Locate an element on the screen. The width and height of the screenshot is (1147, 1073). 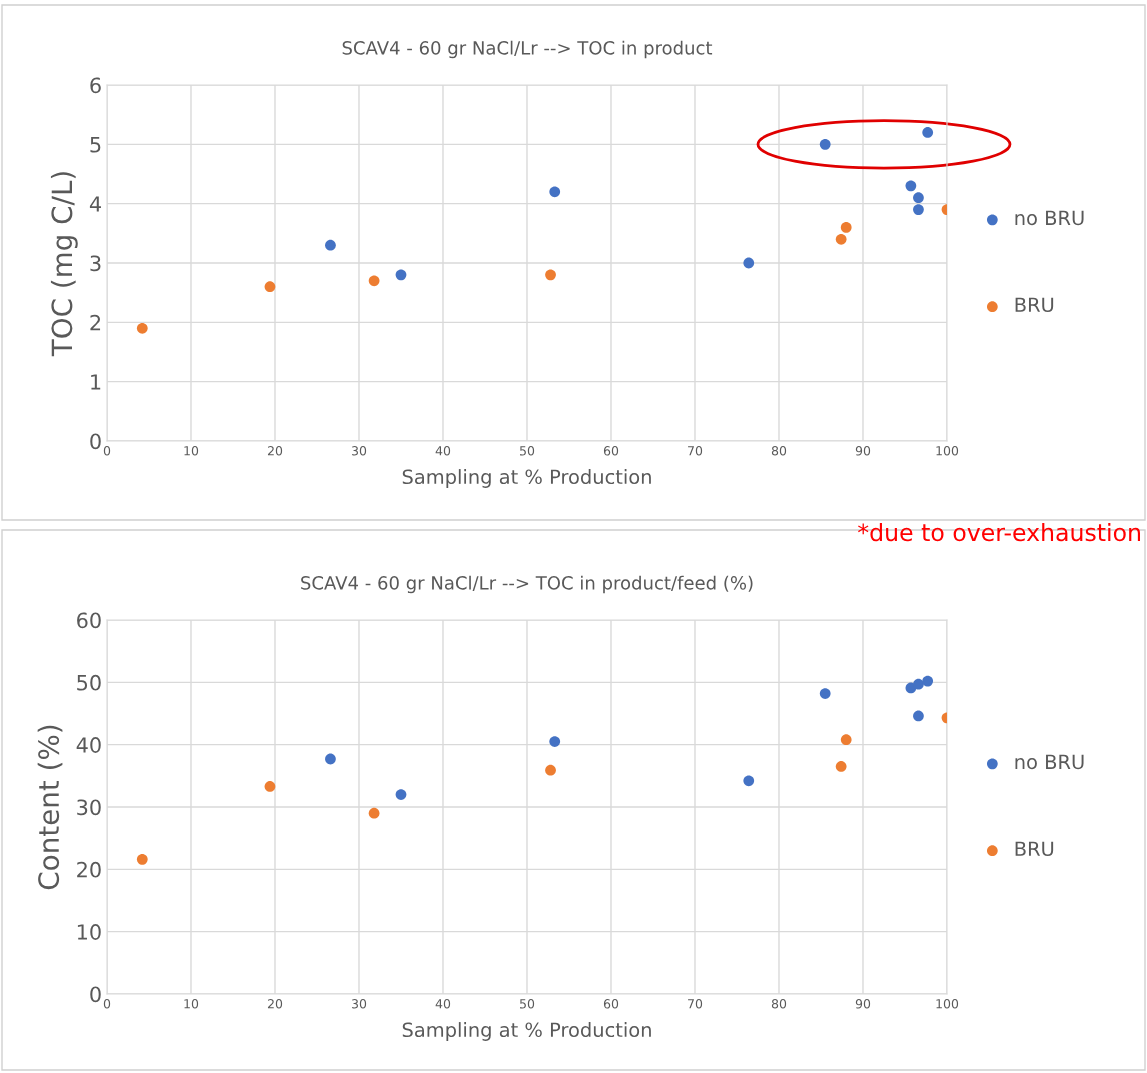
y-tick-label: 4 is located at coordinates (95, 204).